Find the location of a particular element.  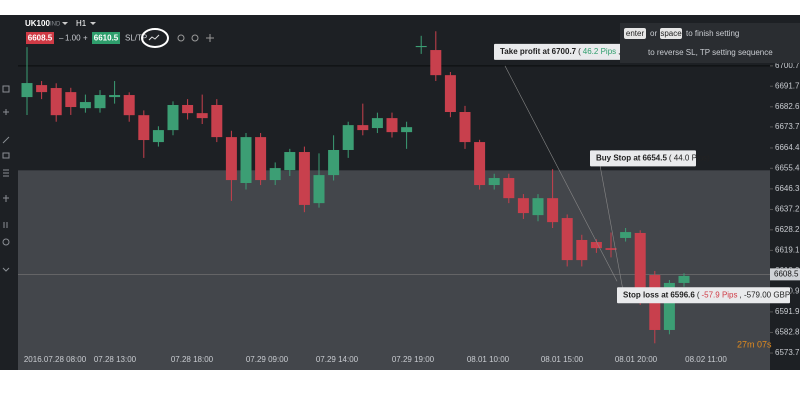

trend-icon is located at coordinates (154, 37).